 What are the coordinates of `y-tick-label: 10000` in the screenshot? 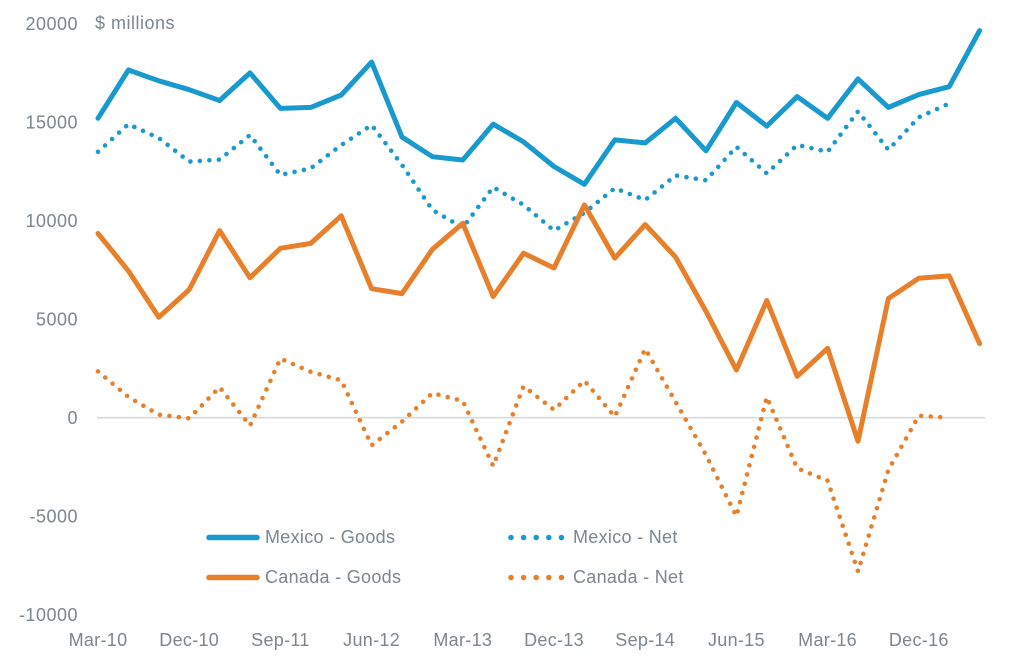 It's located at (51, 221).